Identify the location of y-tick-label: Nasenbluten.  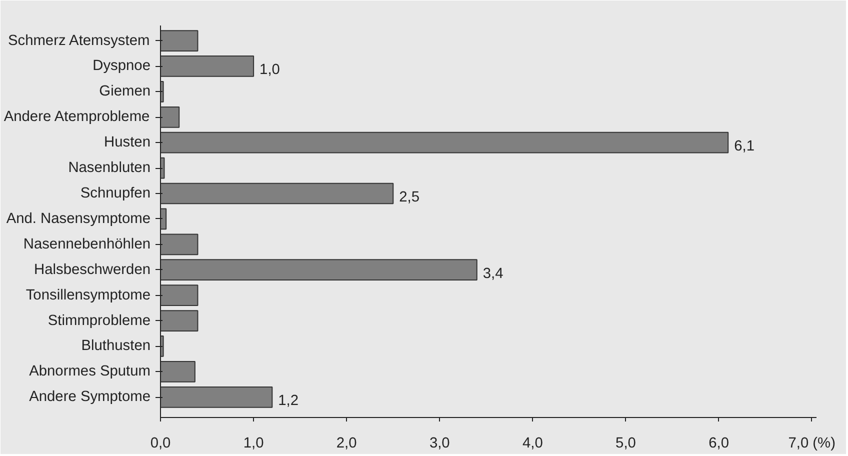
(109, 168).